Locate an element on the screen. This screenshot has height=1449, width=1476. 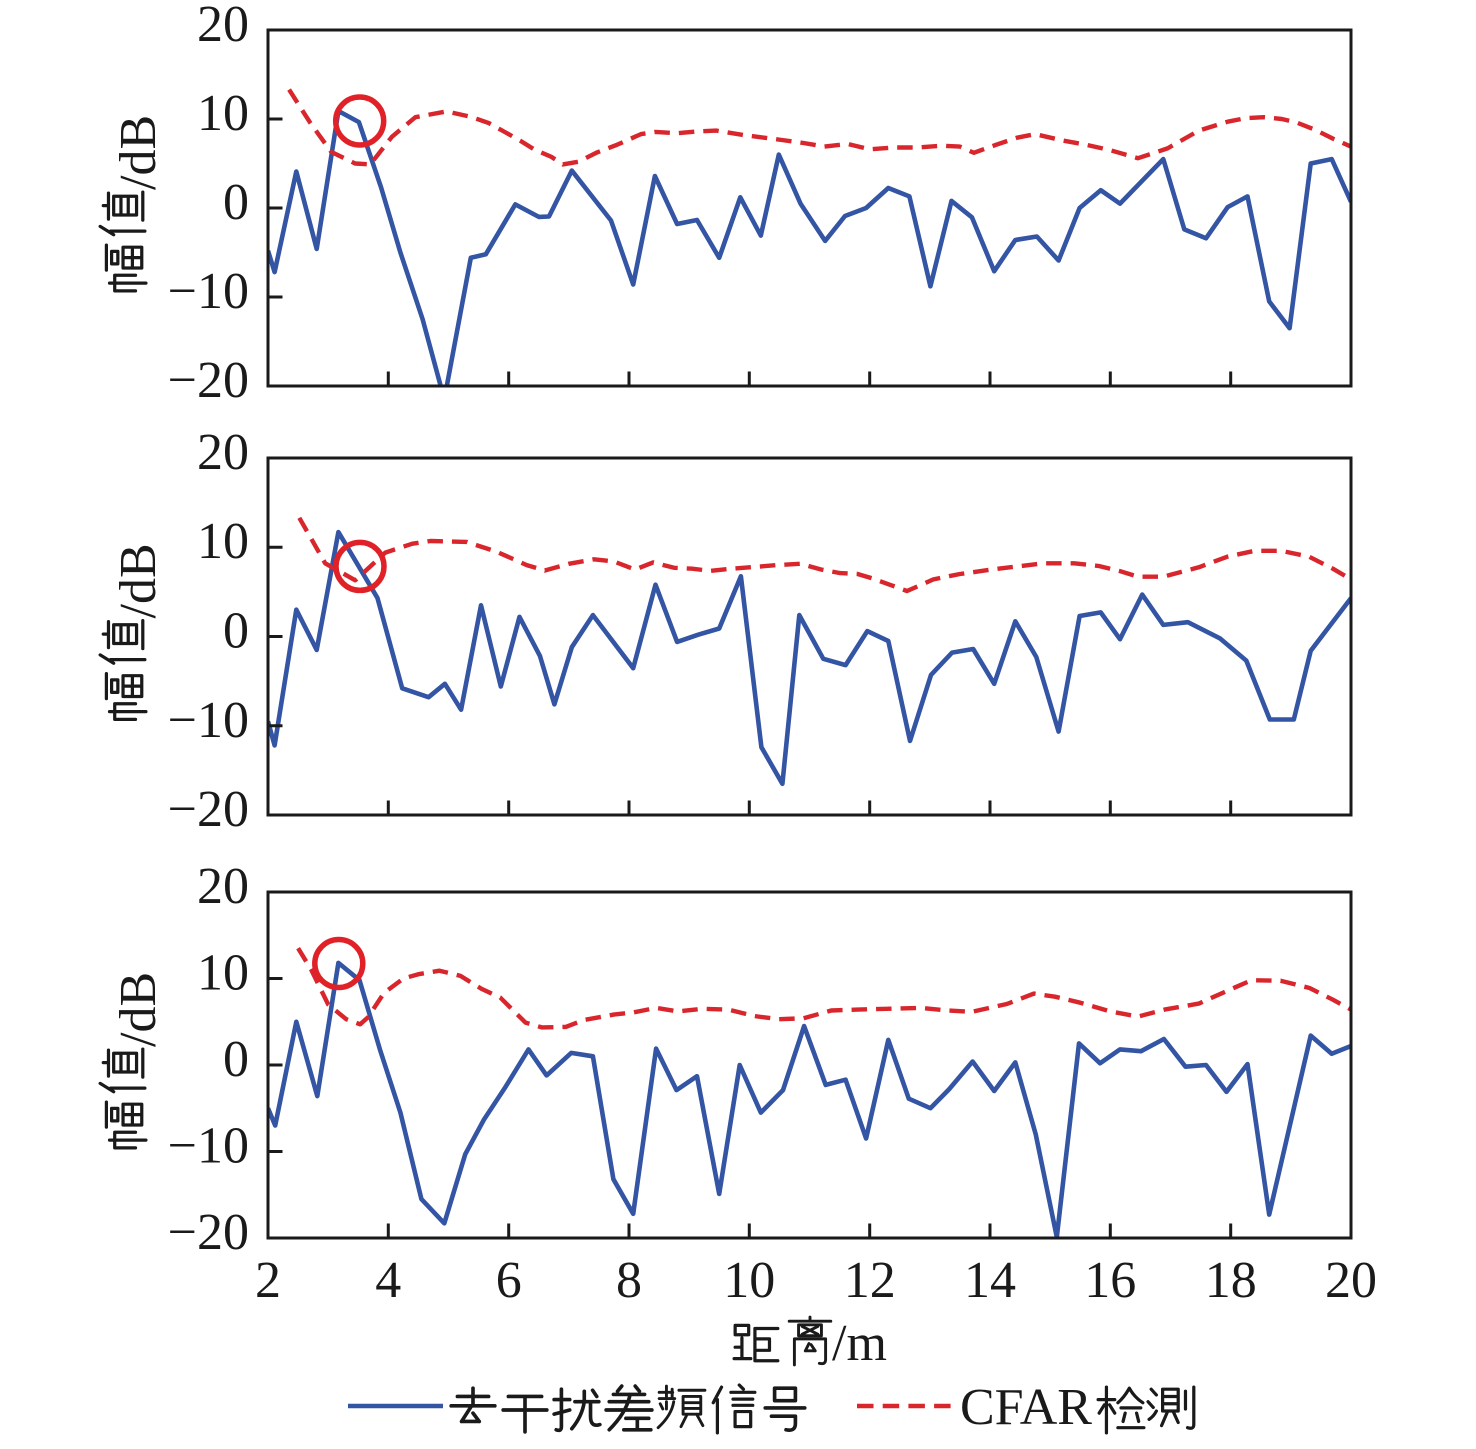
svg-text: 2 is located at coordinates (268, 1280).